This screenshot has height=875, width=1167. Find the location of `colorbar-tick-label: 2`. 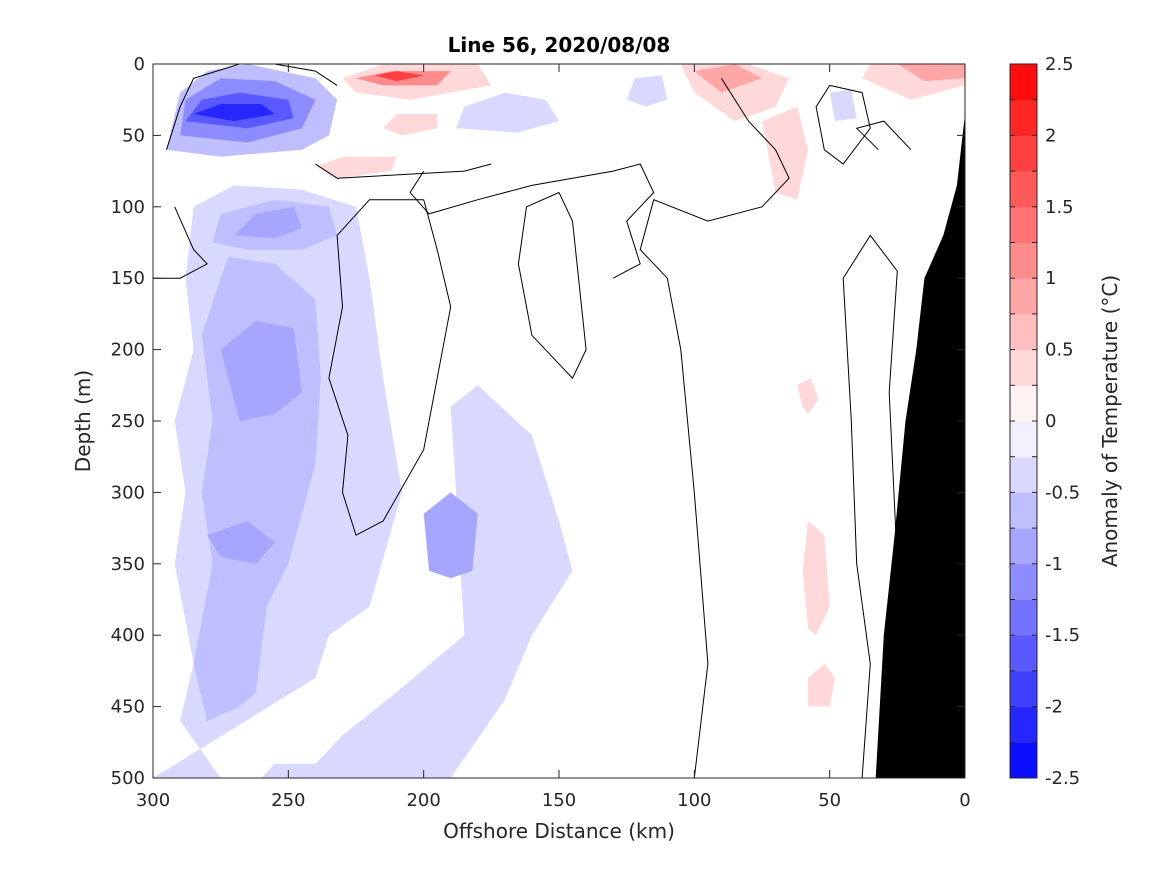

colorbar-tick-label: 2 is located at coordinates (1050, 135).